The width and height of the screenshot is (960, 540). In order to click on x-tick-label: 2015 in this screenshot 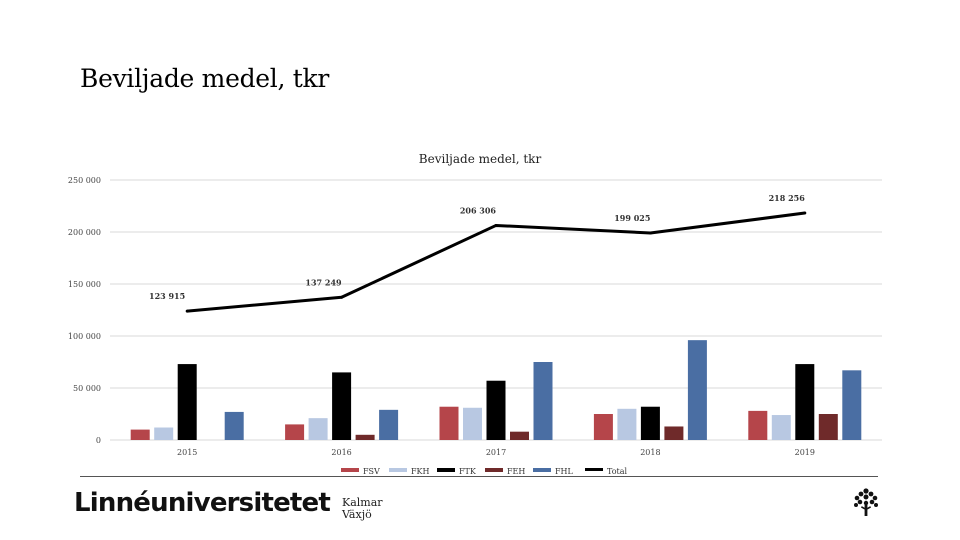, I will do `click(187, 452)`.